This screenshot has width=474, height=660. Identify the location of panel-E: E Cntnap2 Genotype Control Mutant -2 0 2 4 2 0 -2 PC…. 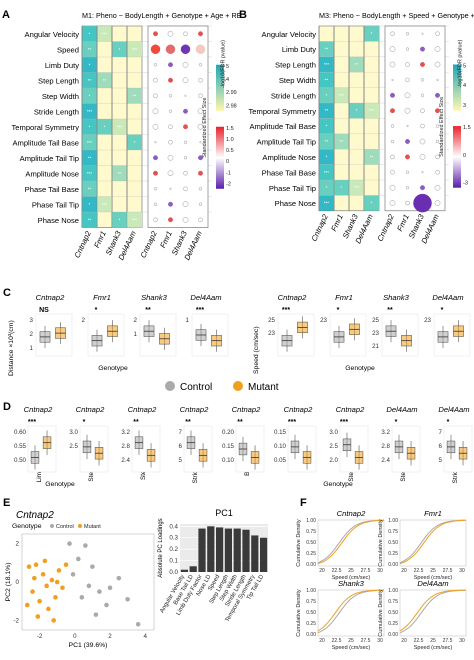
(135, 573).